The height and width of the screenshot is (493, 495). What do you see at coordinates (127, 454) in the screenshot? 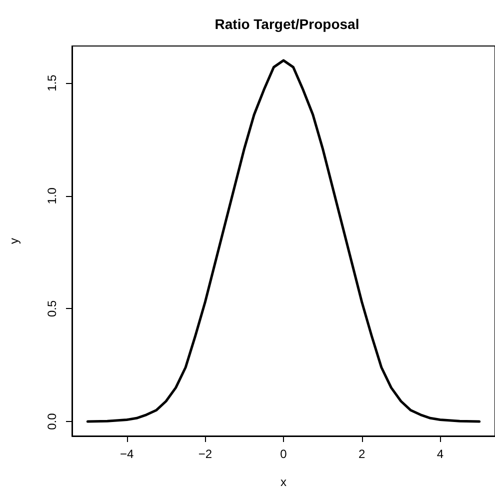
I see `x-tick-label: −4` at bounding box center [127, 454].